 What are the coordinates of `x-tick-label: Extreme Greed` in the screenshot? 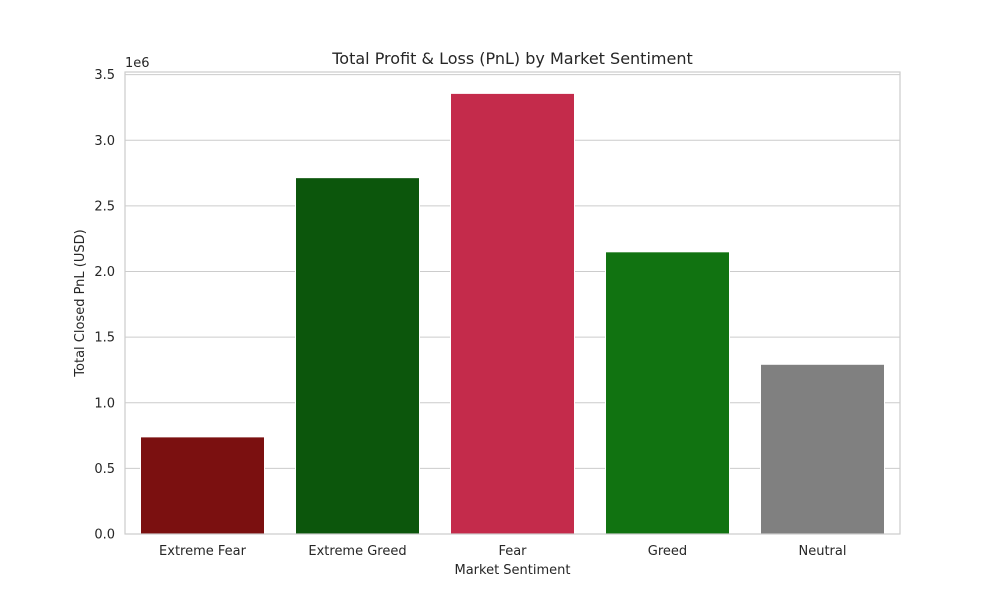 It's located at (357, 551).